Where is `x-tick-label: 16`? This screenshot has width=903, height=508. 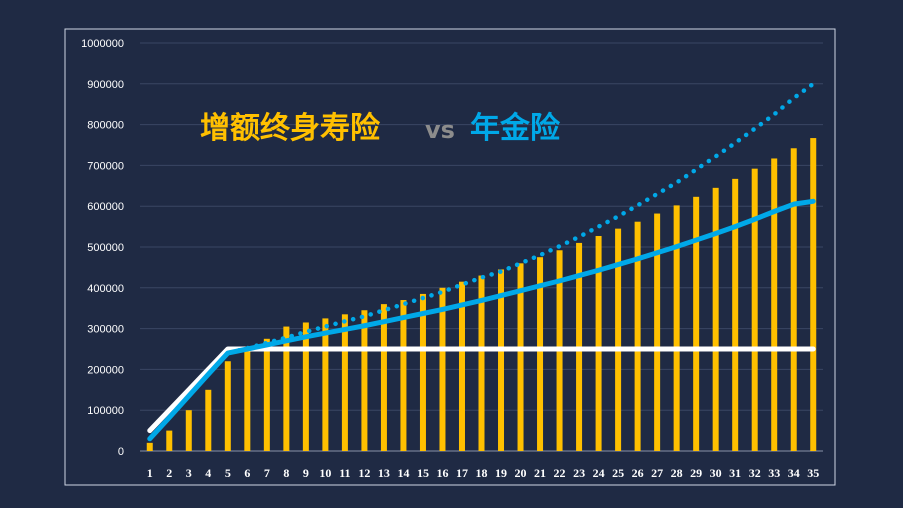
x-tick-label: 16 is located at coordinates (442, 473).